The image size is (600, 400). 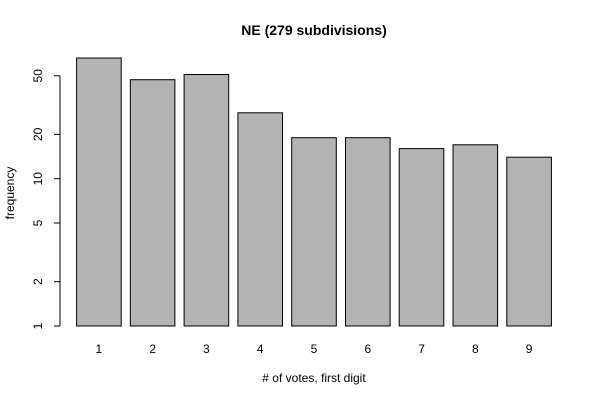 I want to click on y-tick-label: 5, so click(x=38, y=222).